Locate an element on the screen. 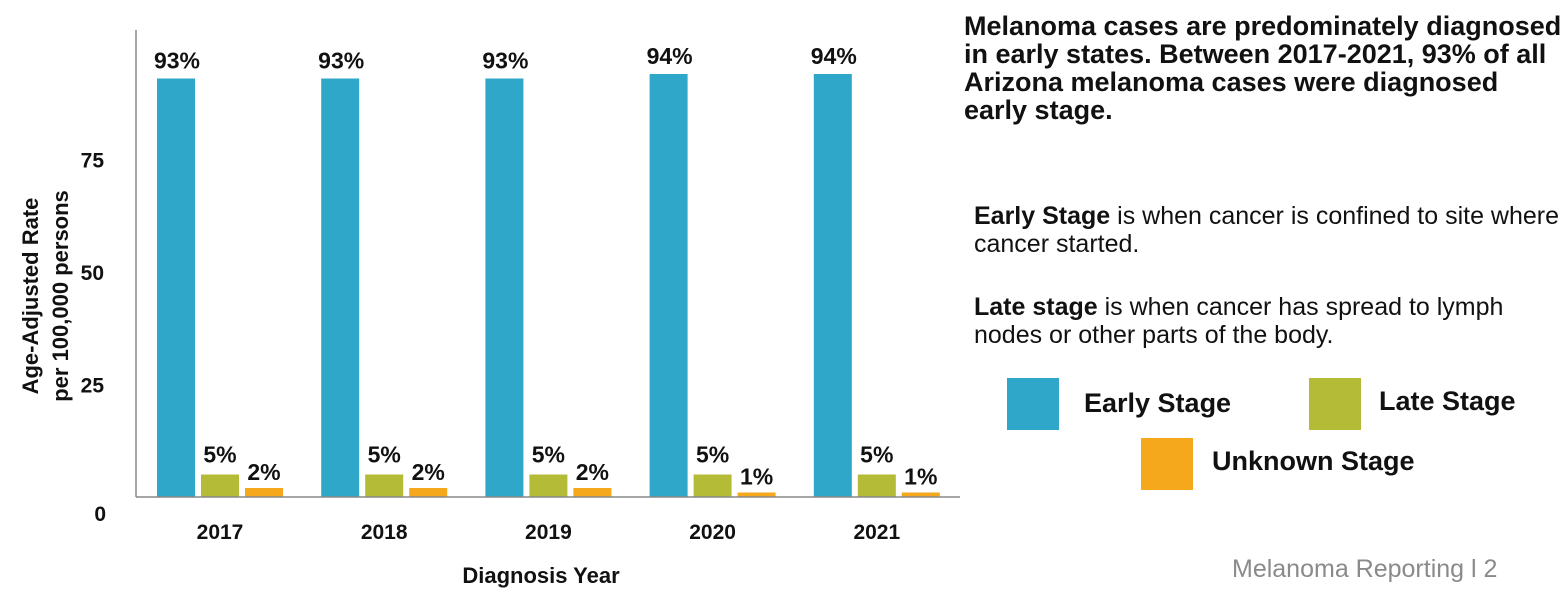 This screenshot has width=1566, height=592. x-tick-label: 2019 is located at coordinates (548, 532).